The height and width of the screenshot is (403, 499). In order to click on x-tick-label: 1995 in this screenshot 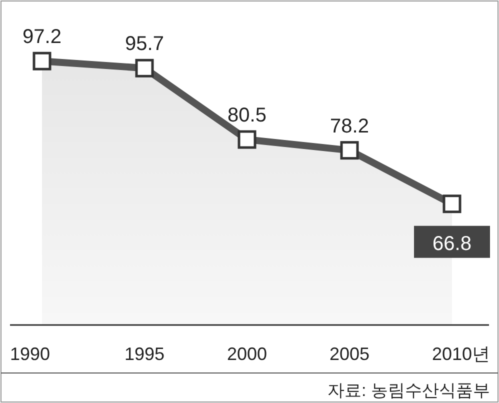, I will do `click(144, 354)`.